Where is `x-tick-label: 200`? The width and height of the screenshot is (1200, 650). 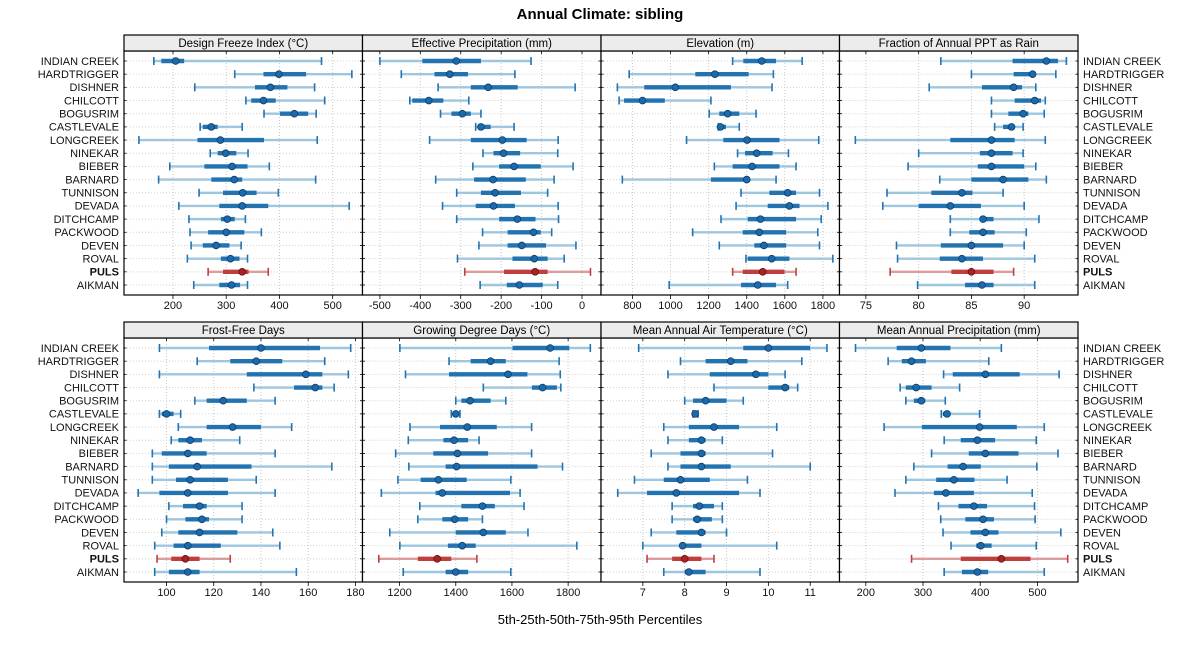
x-tick-label: 200 is located at coordinates (173, 306).